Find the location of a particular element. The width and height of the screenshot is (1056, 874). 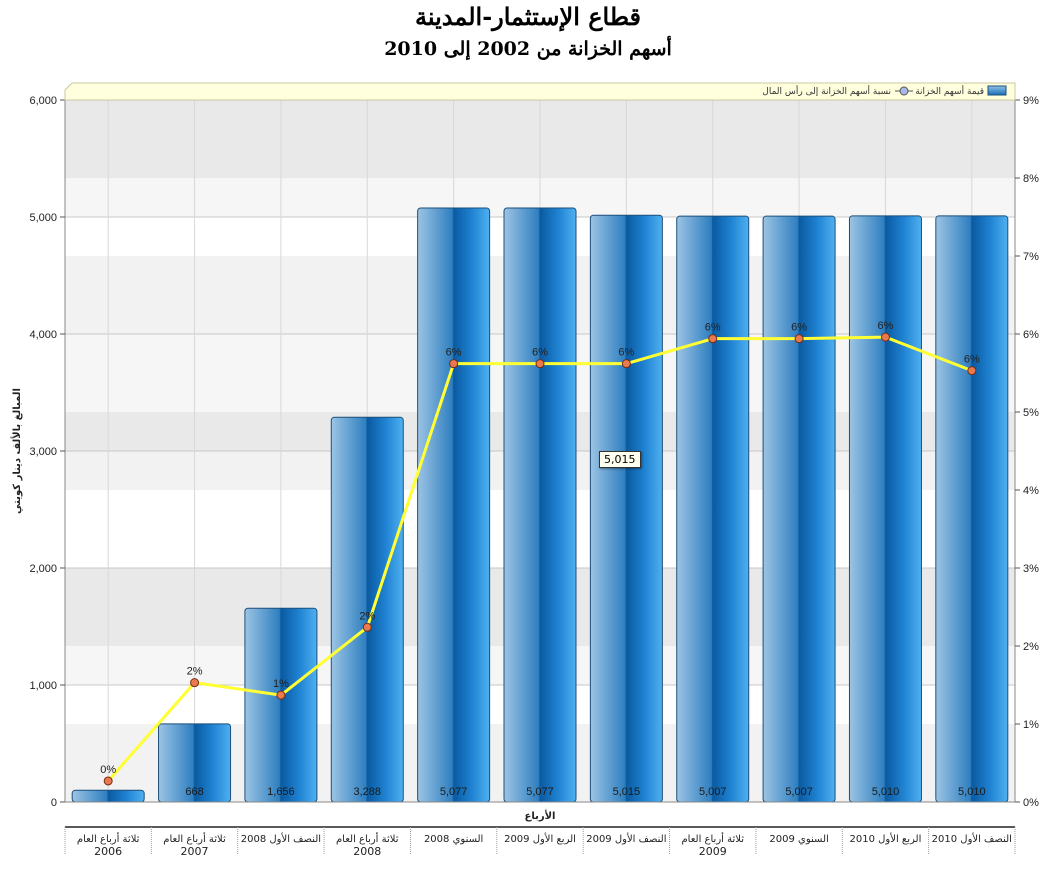

x-axis-title: الأرباع is located at coordinates (540, 815).